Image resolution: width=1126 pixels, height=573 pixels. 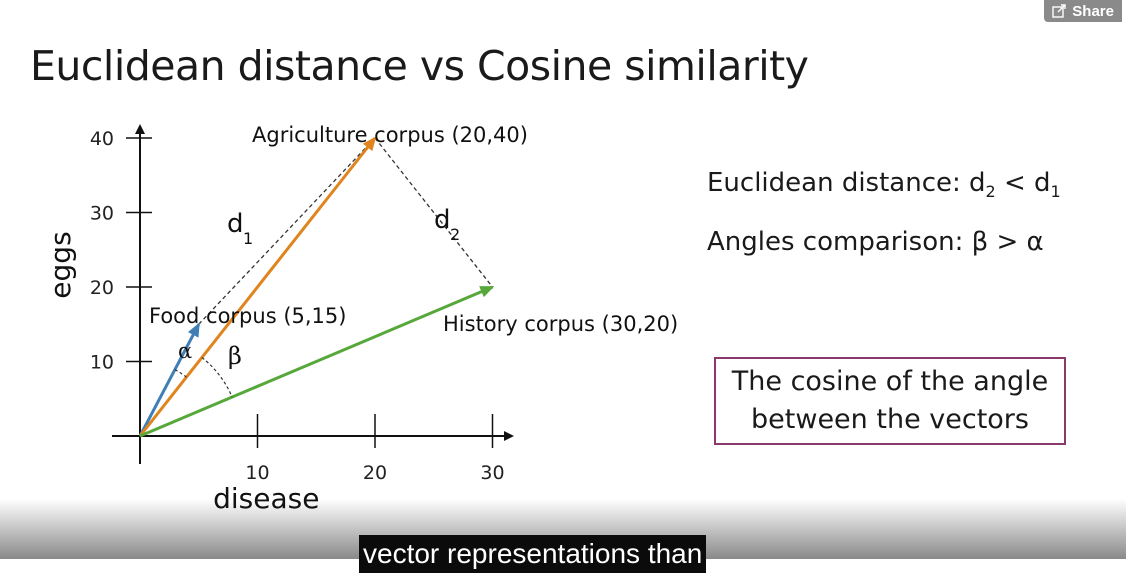 What do you see at coordinates (1093, 11) in the screenshot?
I see `share-label: Share` at bounding box center [1093, 11].